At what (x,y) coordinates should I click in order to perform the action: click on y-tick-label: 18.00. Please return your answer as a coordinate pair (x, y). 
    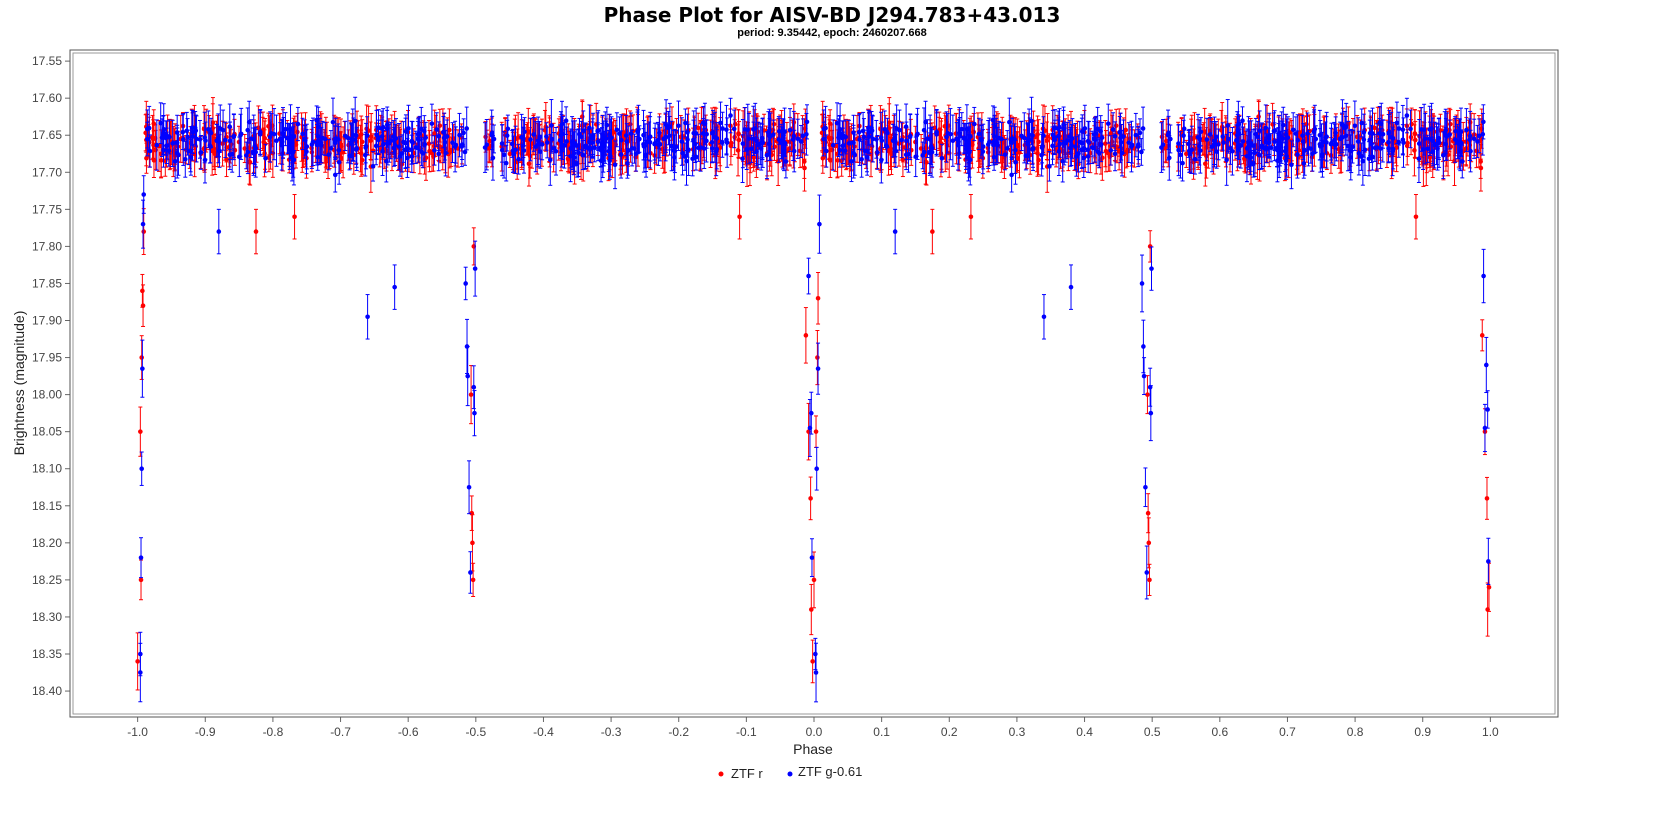
    Looking at the image, I should click on (47, 395).